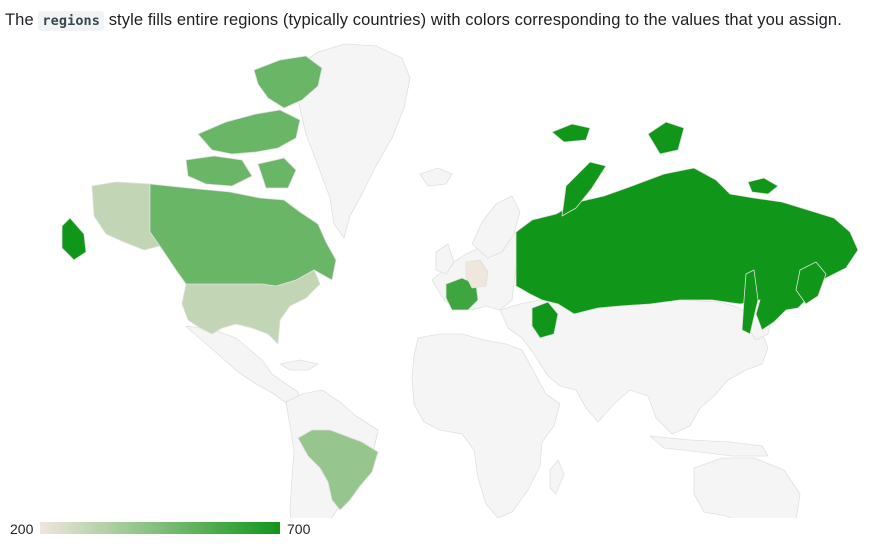 The height and width of the screenshot is (559, 871). I want to click on region-iceland, so click(436, 177).